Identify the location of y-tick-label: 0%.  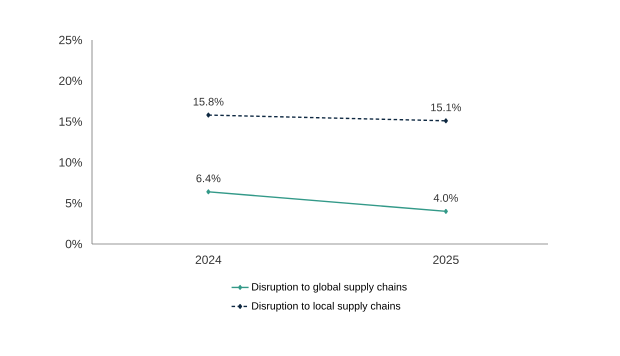
(74, 244).